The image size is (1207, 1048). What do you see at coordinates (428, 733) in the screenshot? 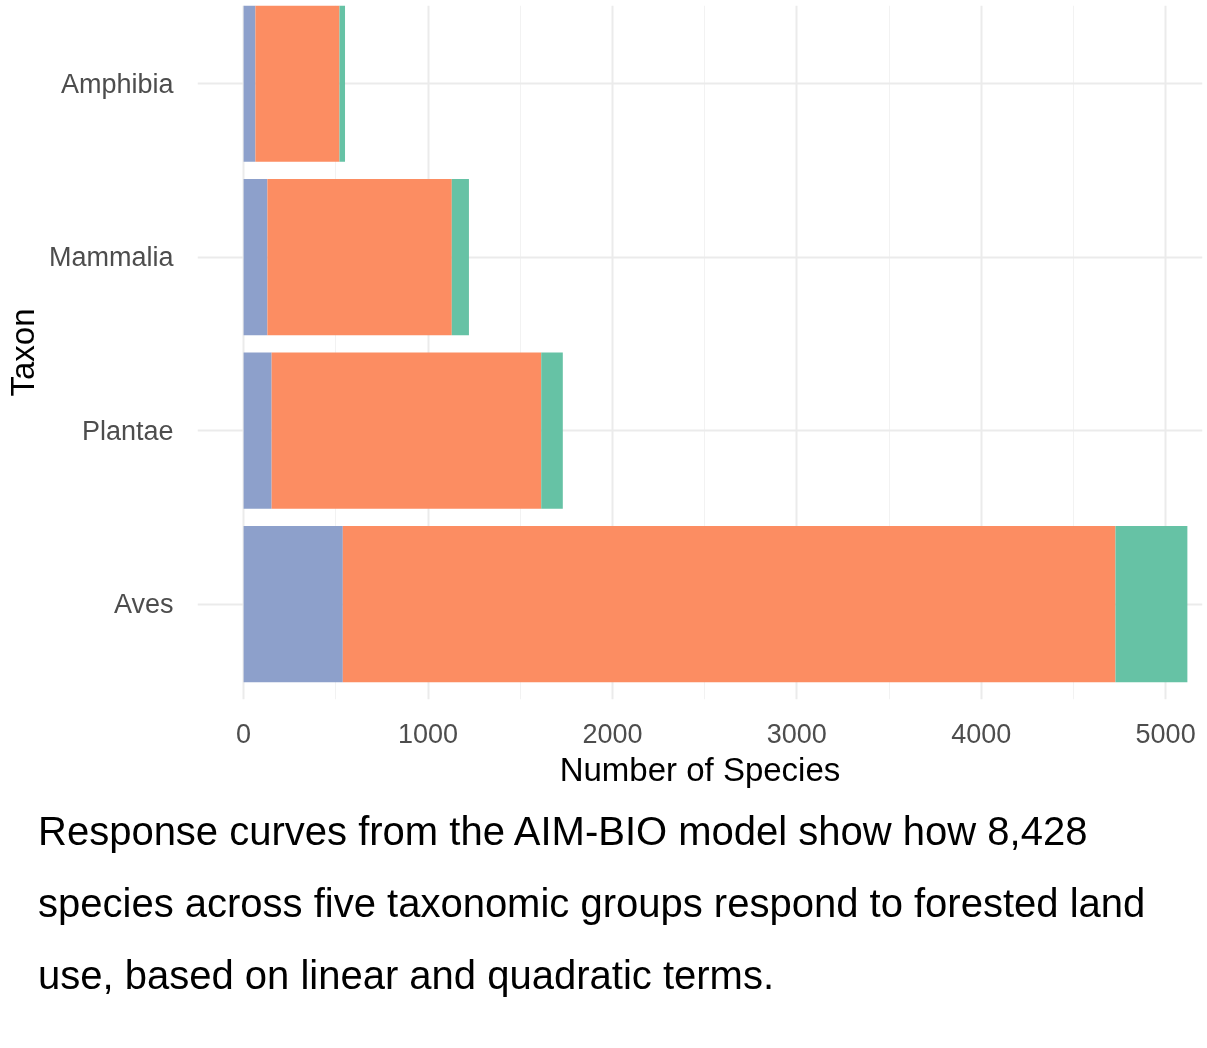
I see `x-tick-label: 1000` at bounding box center [428, 733].